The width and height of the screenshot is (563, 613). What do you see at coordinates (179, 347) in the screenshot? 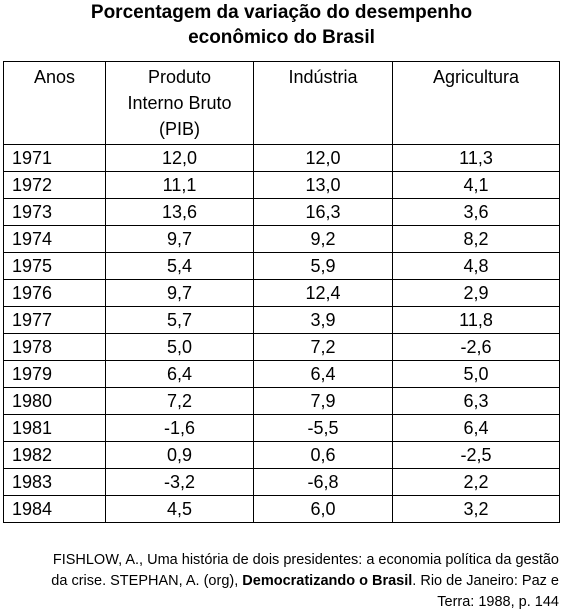
I see `cell-pib: 5,0` at bounding box center [179, 347].